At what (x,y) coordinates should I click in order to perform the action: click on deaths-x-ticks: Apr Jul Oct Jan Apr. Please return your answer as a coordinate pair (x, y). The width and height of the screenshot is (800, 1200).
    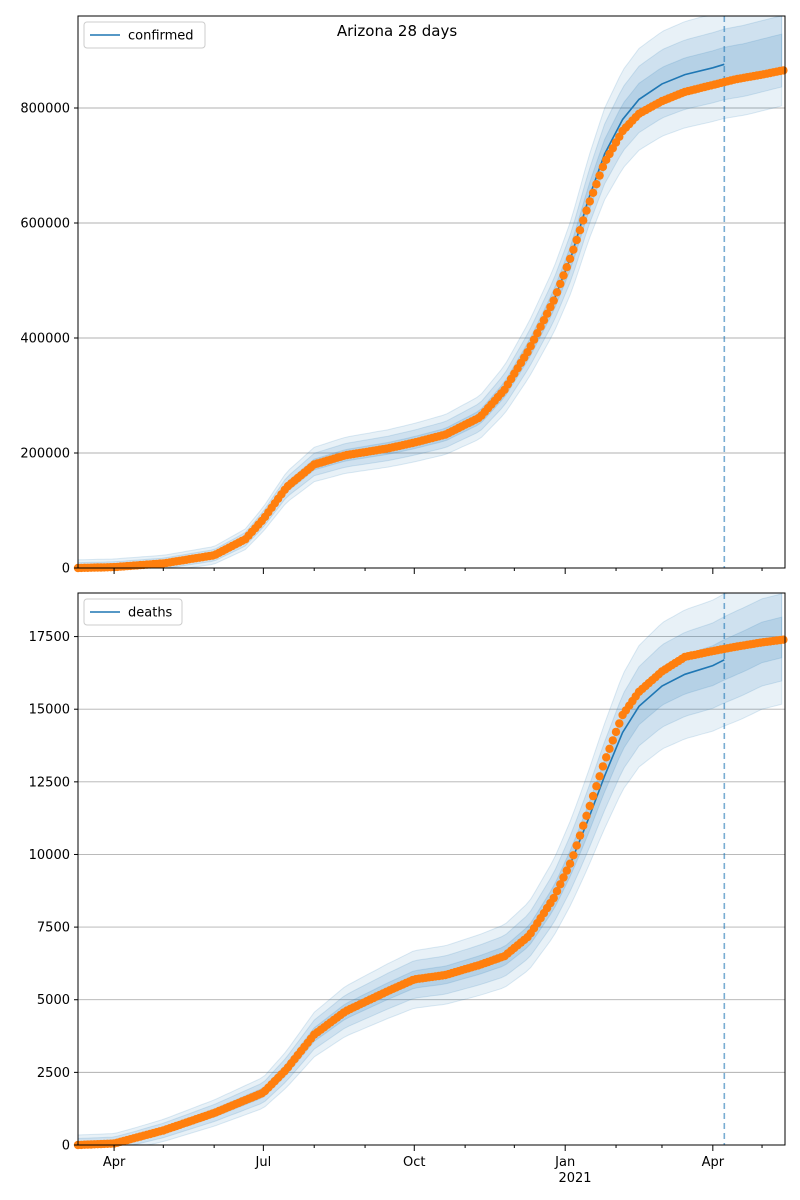
    Looking at the image, I should click on (433, 1157).